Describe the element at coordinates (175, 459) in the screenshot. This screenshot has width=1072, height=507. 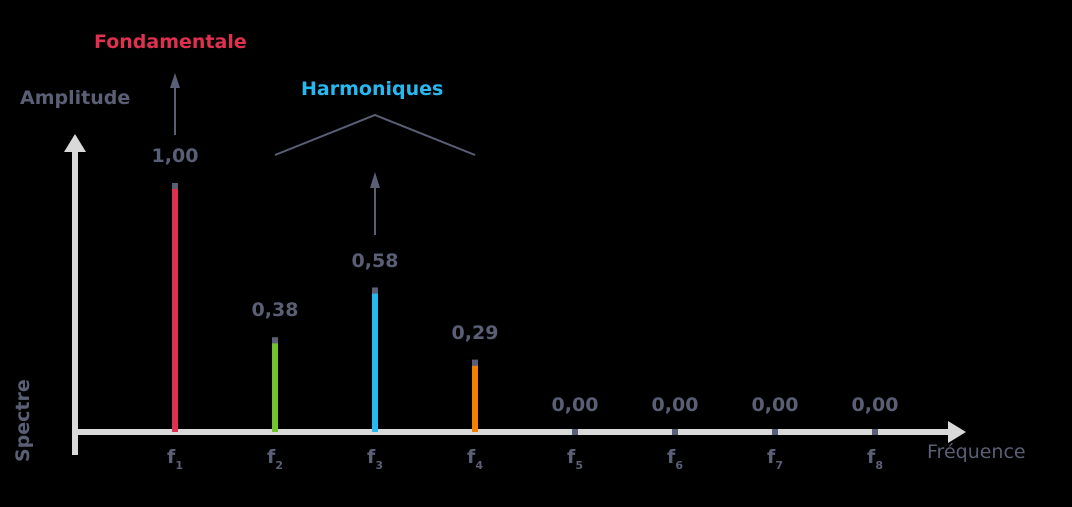
I see `tick-f1: f1` at that location.